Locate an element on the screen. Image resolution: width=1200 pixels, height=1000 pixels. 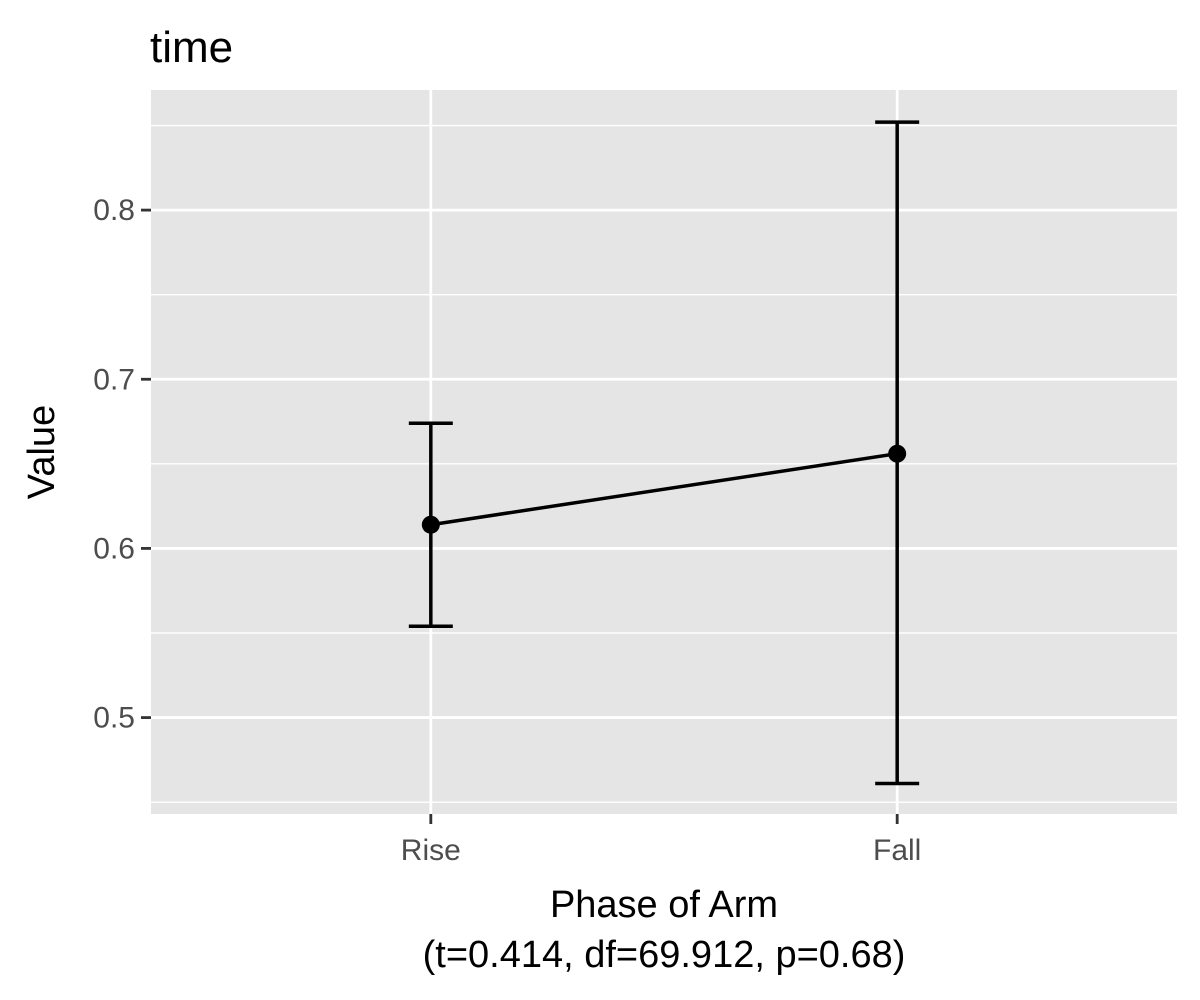
x-tick-label: Fall is located at coordinates (897, 850).